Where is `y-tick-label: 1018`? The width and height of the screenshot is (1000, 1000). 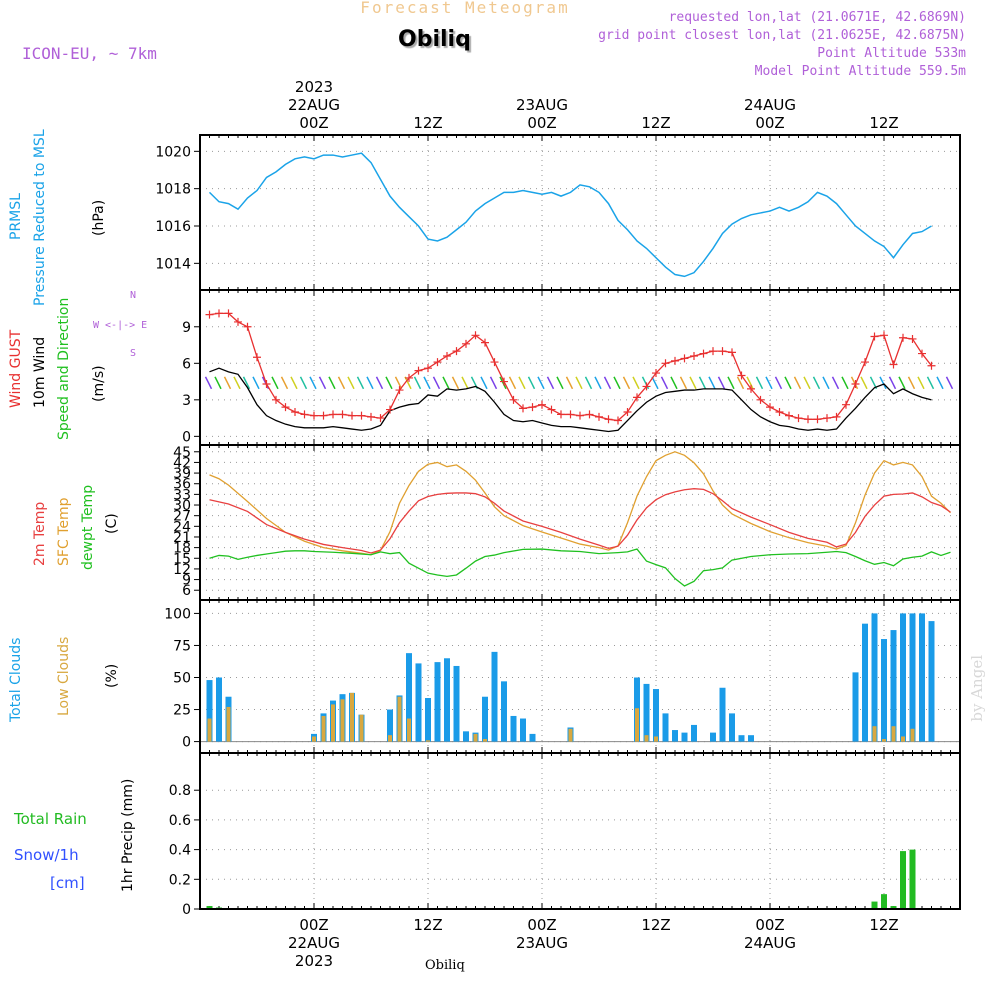
y-tick-label: 1018 is located at coordinates (173, 190).